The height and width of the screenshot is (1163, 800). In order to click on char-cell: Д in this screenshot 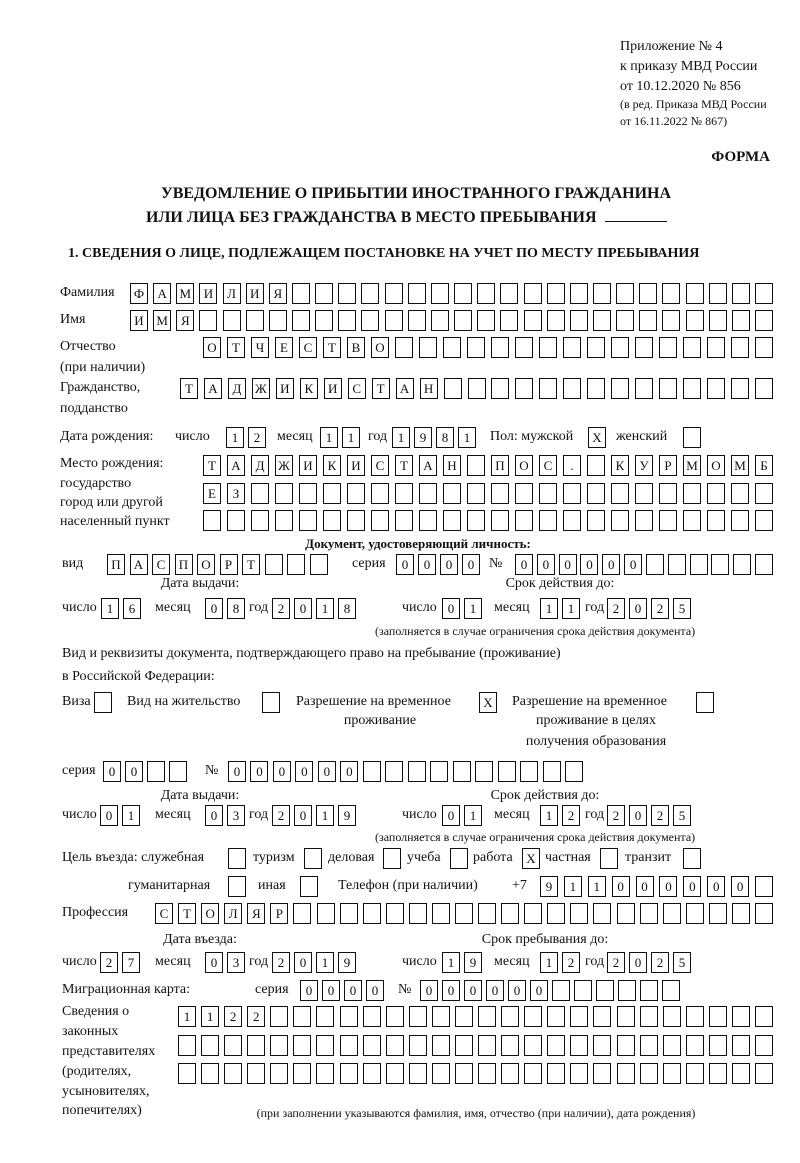, I will do `click(236, 388)`.